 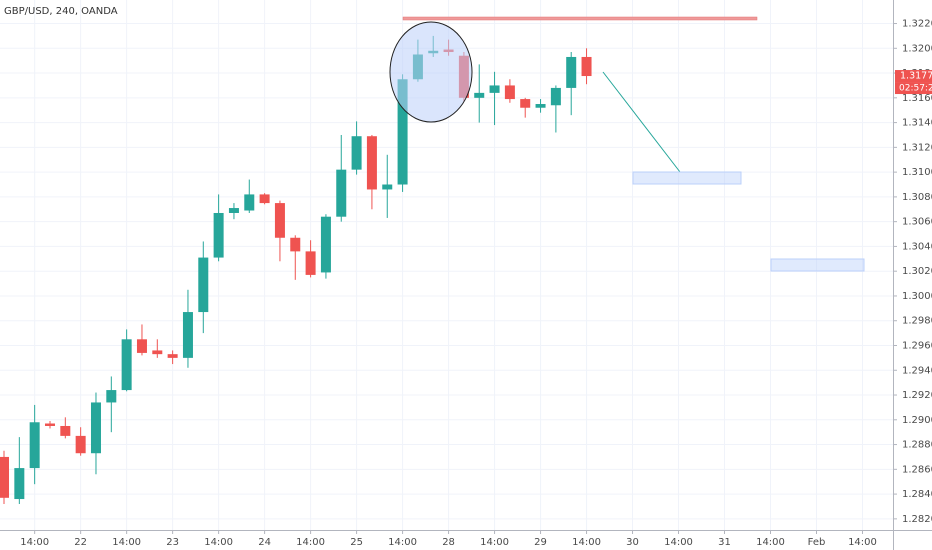 What do you see at coordinates (540, 542) in the screenshot?
I see `x-tick-label: 29` at bounding box center [540, 542].